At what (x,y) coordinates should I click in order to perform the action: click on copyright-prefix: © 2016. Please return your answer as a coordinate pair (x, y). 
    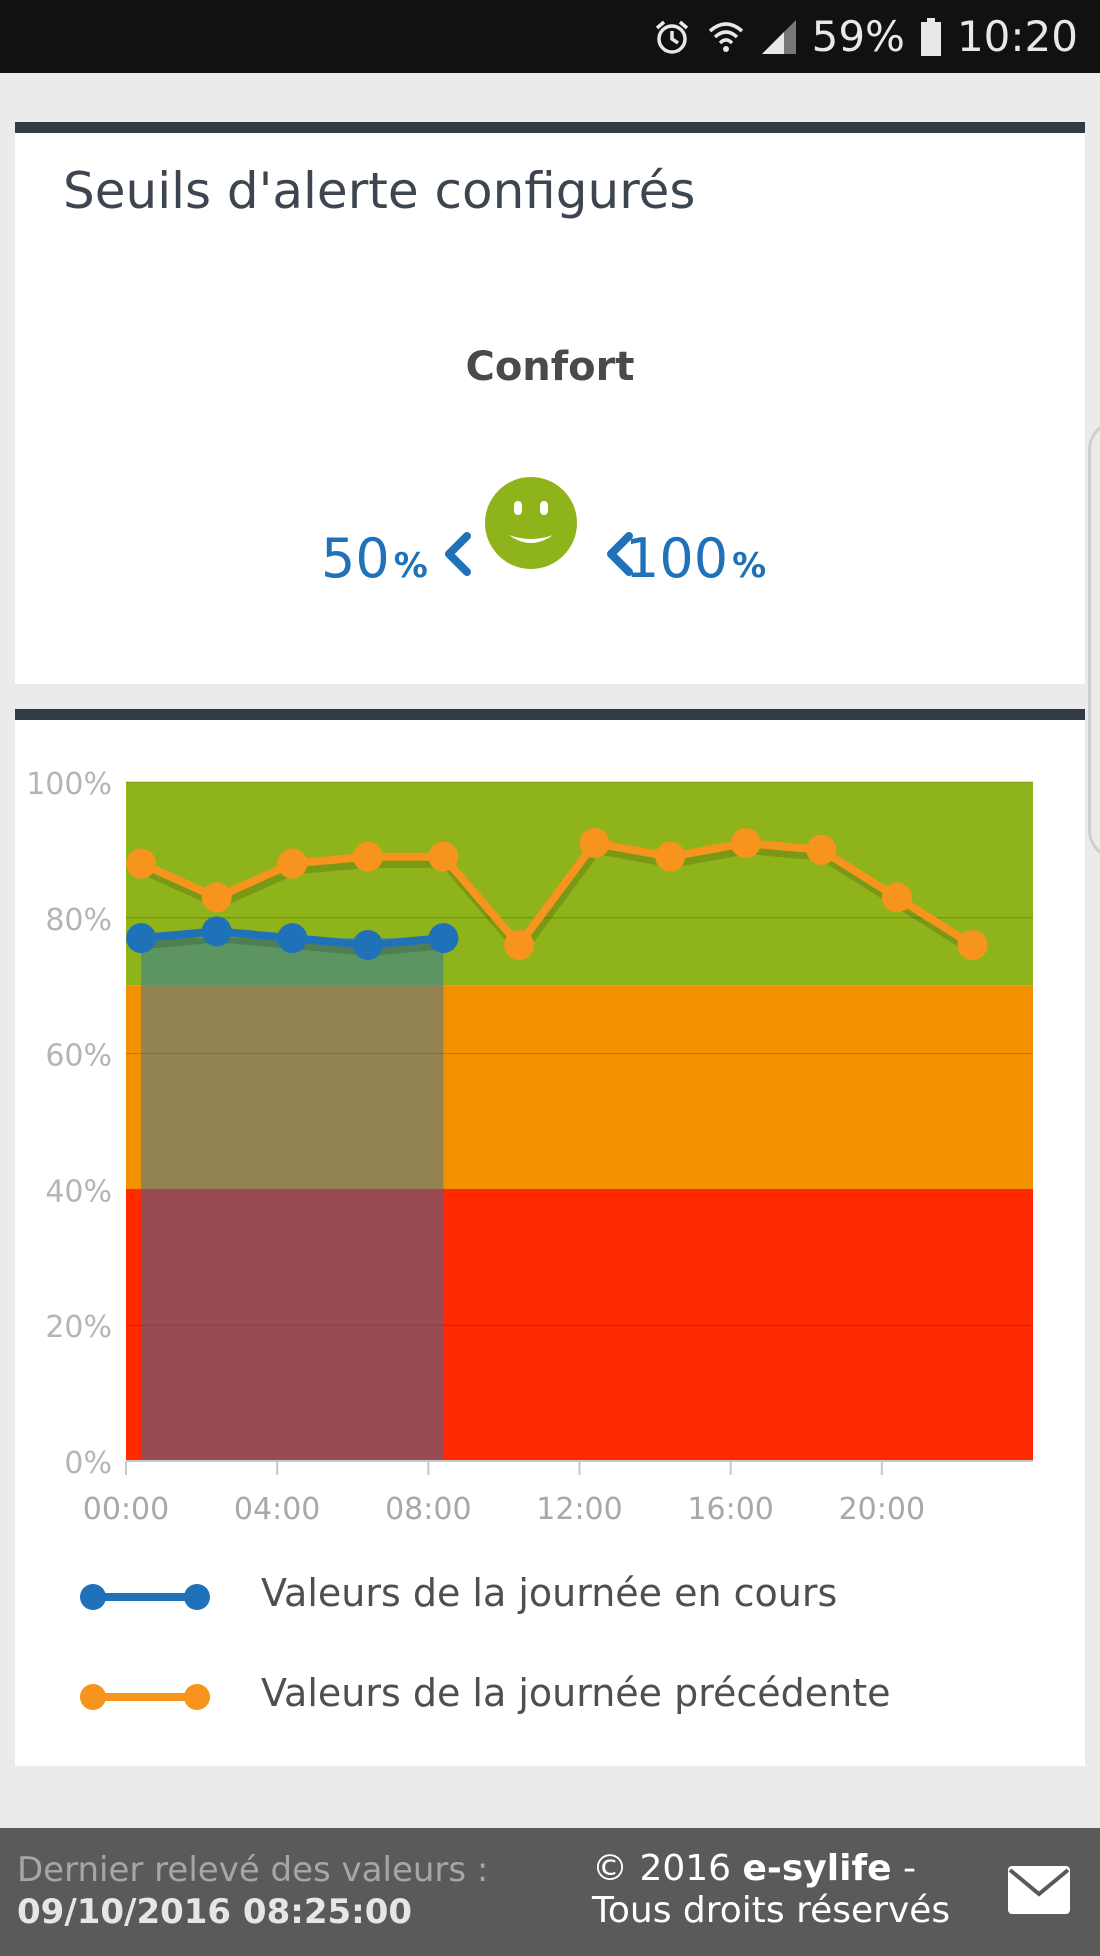
    Looking at the image, I should click on (667, 1868).